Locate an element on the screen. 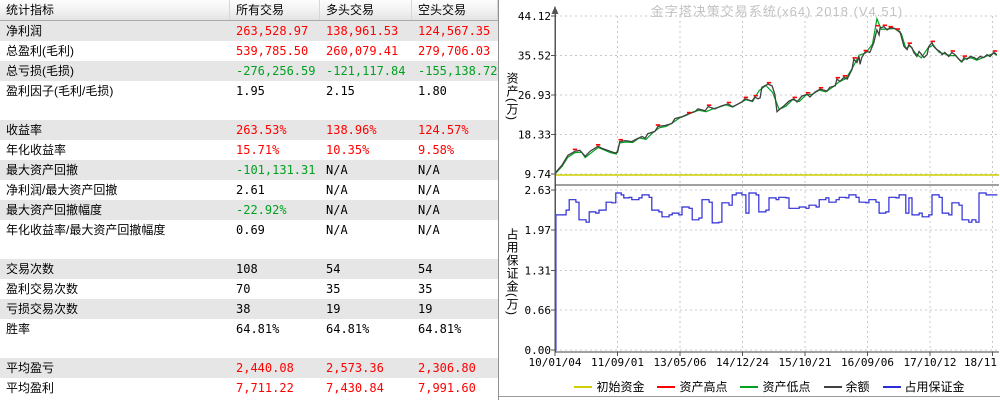 The image size is (1000, 400). metric-value: -121,117.84 is located at coordinates (366, 71).